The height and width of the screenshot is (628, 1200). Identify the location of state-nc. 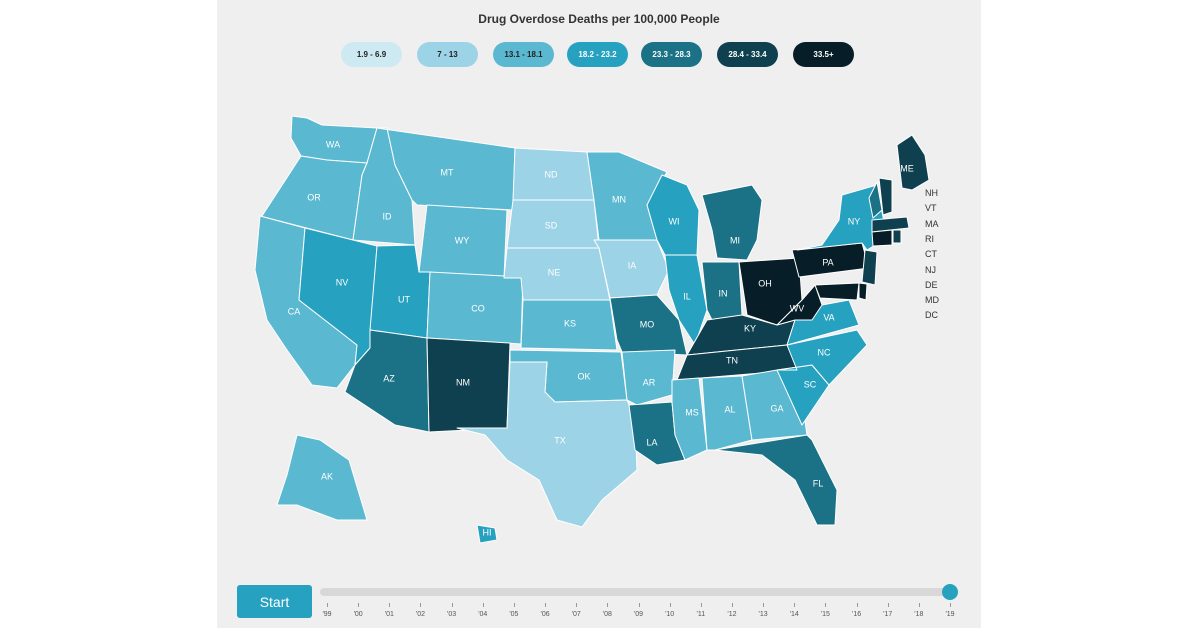
(822, 357).